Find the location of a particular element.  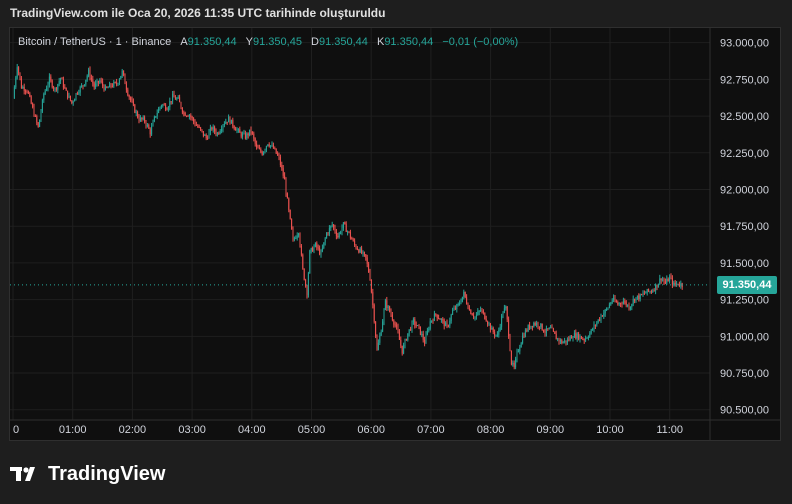

close-label: K is located at coordinates (380, 42).